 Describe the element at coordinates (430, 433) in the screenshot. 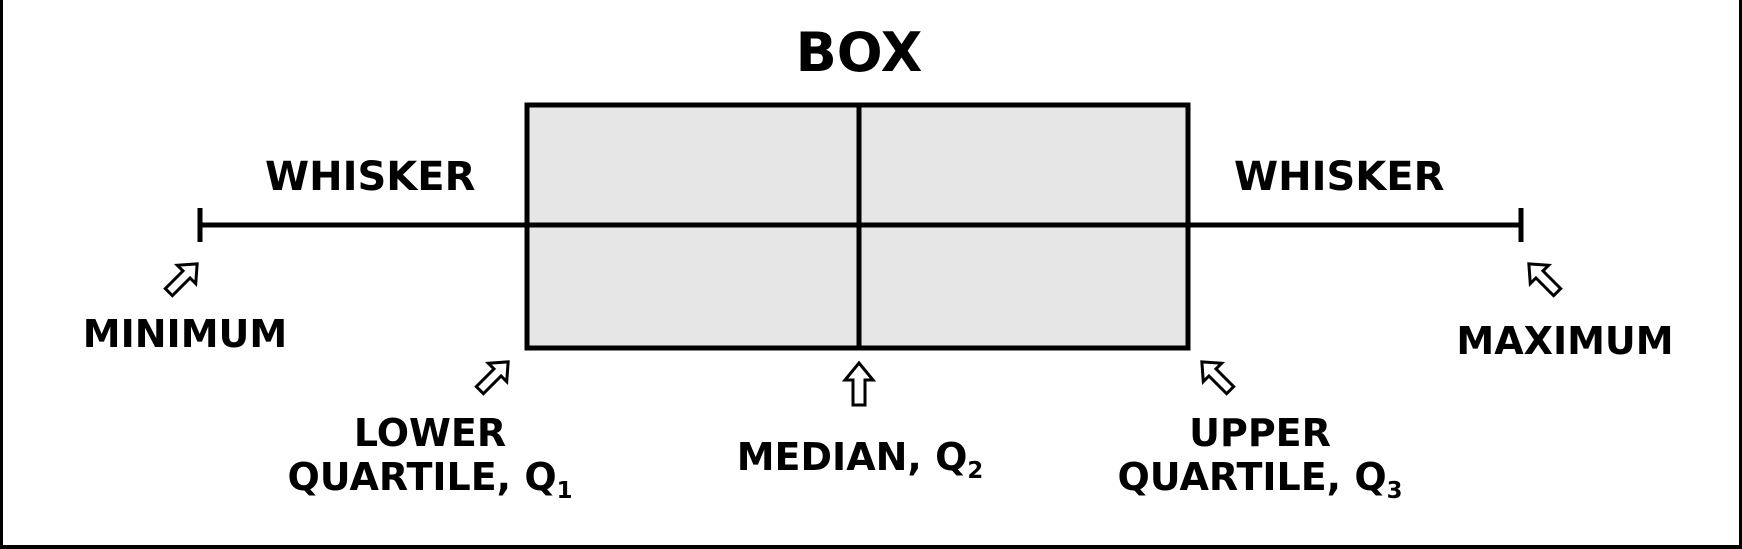

I see `lower-quartile-line1: LOWER` at that location.